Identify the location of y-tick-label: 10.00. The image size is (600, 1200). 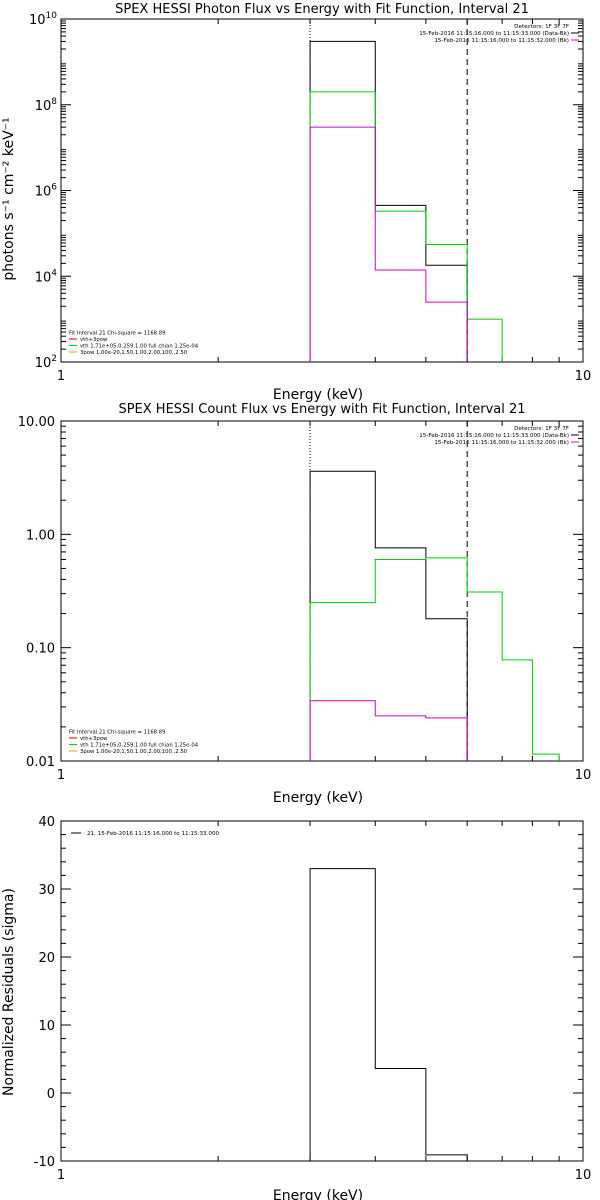
(36, 422).